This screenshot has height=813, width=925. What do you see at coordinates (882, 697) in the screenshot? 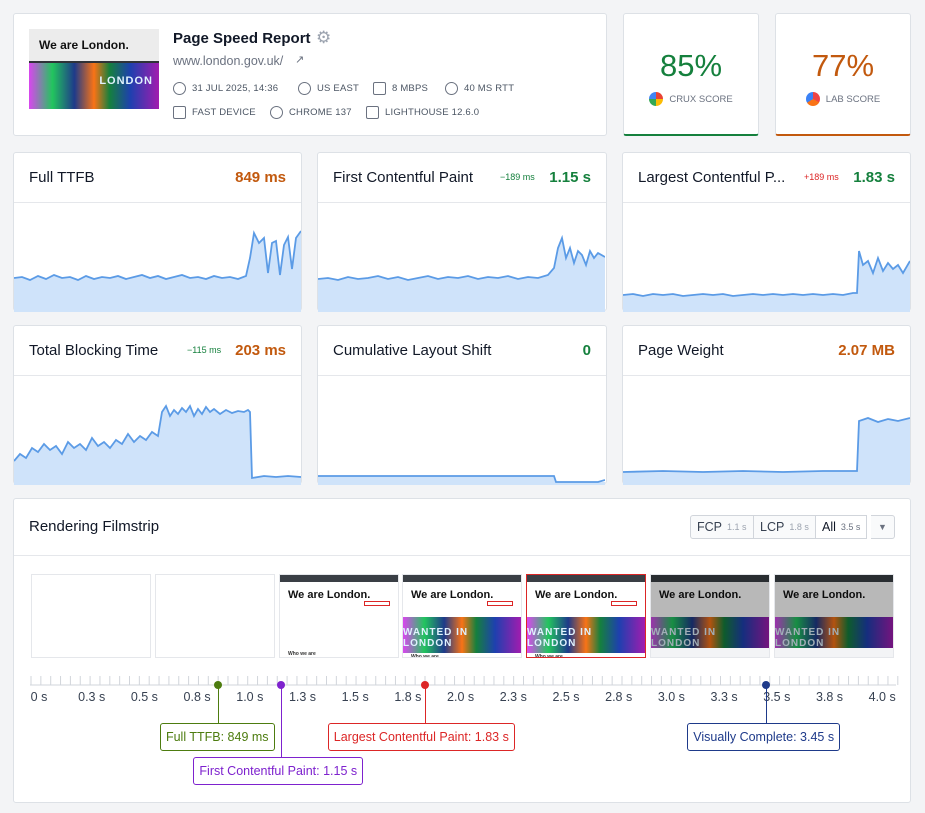
I see `timeline-tick-label: 4.0 s` at bounding box center [882, 697].